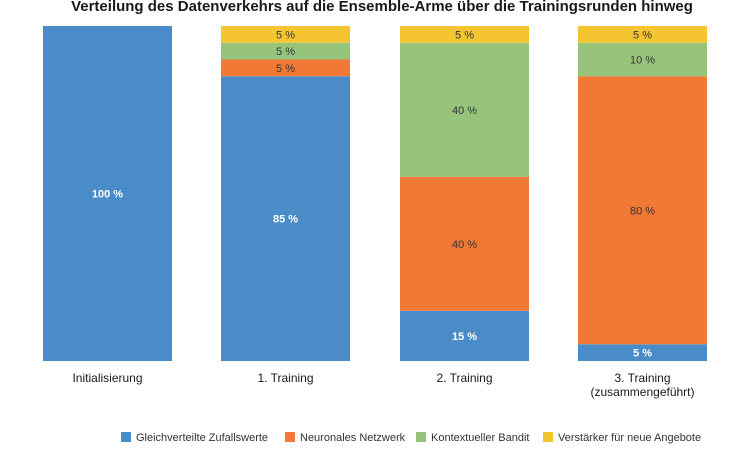  What do you see at coordinates (642, 385) in the screenshot?
I see `x-tick-label: 3. Training (zusammengeführt)` at bounding box center [642, 385].